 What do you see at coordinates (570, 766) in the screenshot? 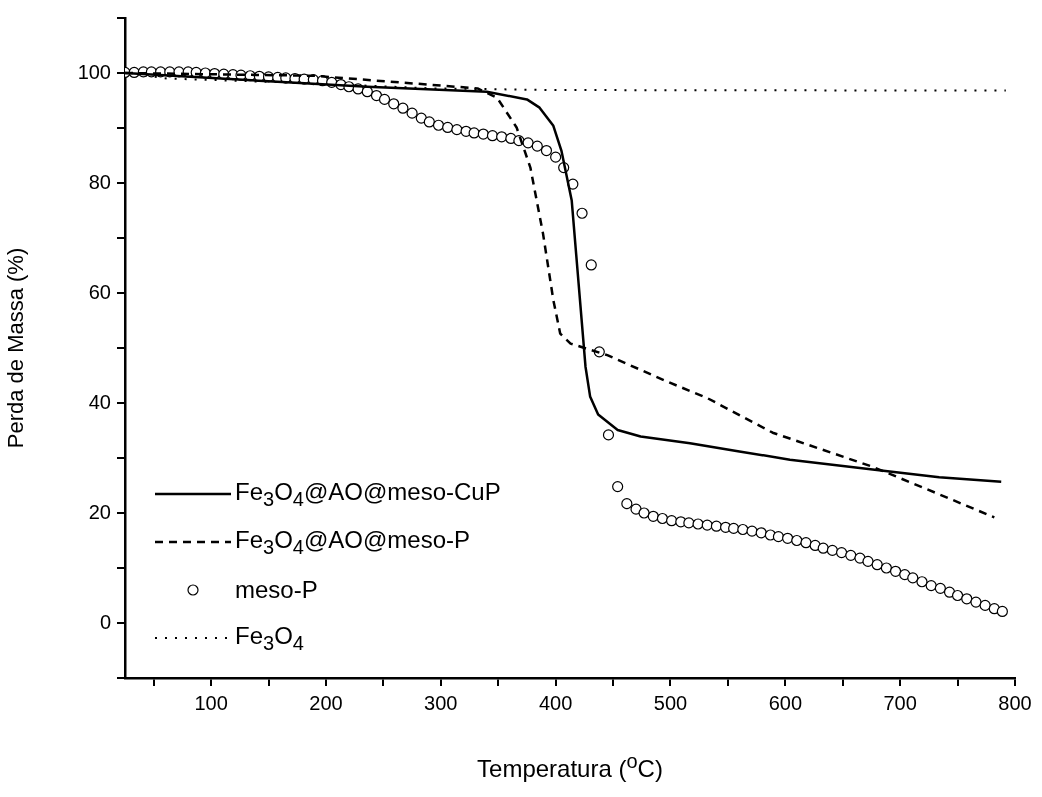
I see `x-axis-title: Temperatura ($^{o}$C)` at bounding box center [570, 766].